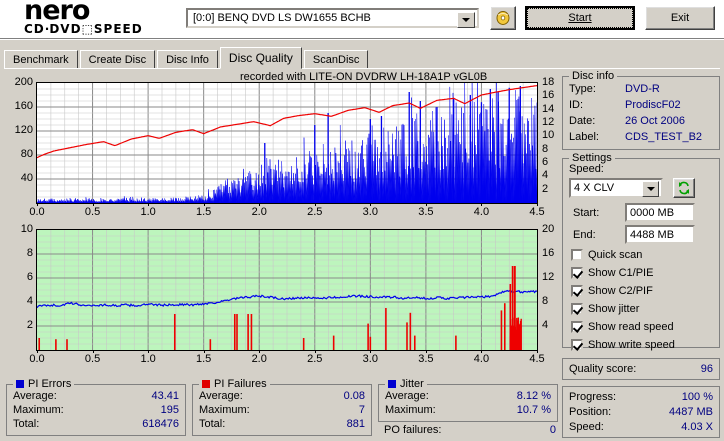  Describe the element at coordinates (580, 18) in the screenshot. I see `start-button: Start` at that location.